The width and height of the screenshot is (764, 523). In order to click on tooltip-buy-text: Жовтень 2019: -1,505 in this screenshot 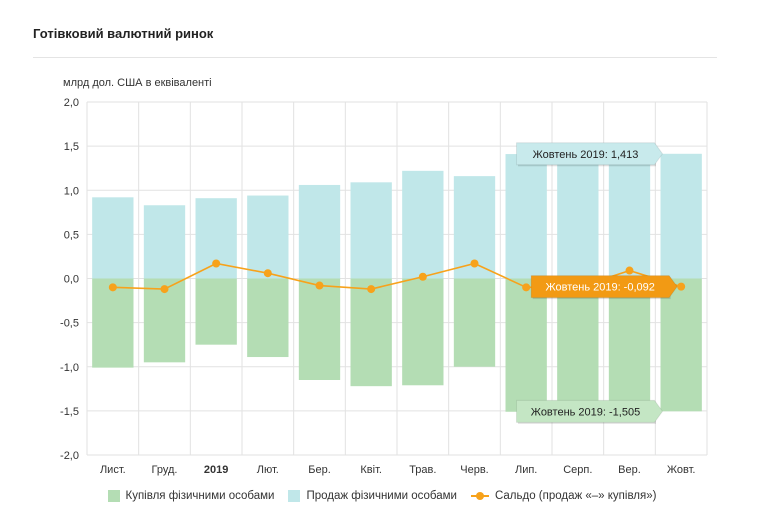, I will do `click(585, 412)`.